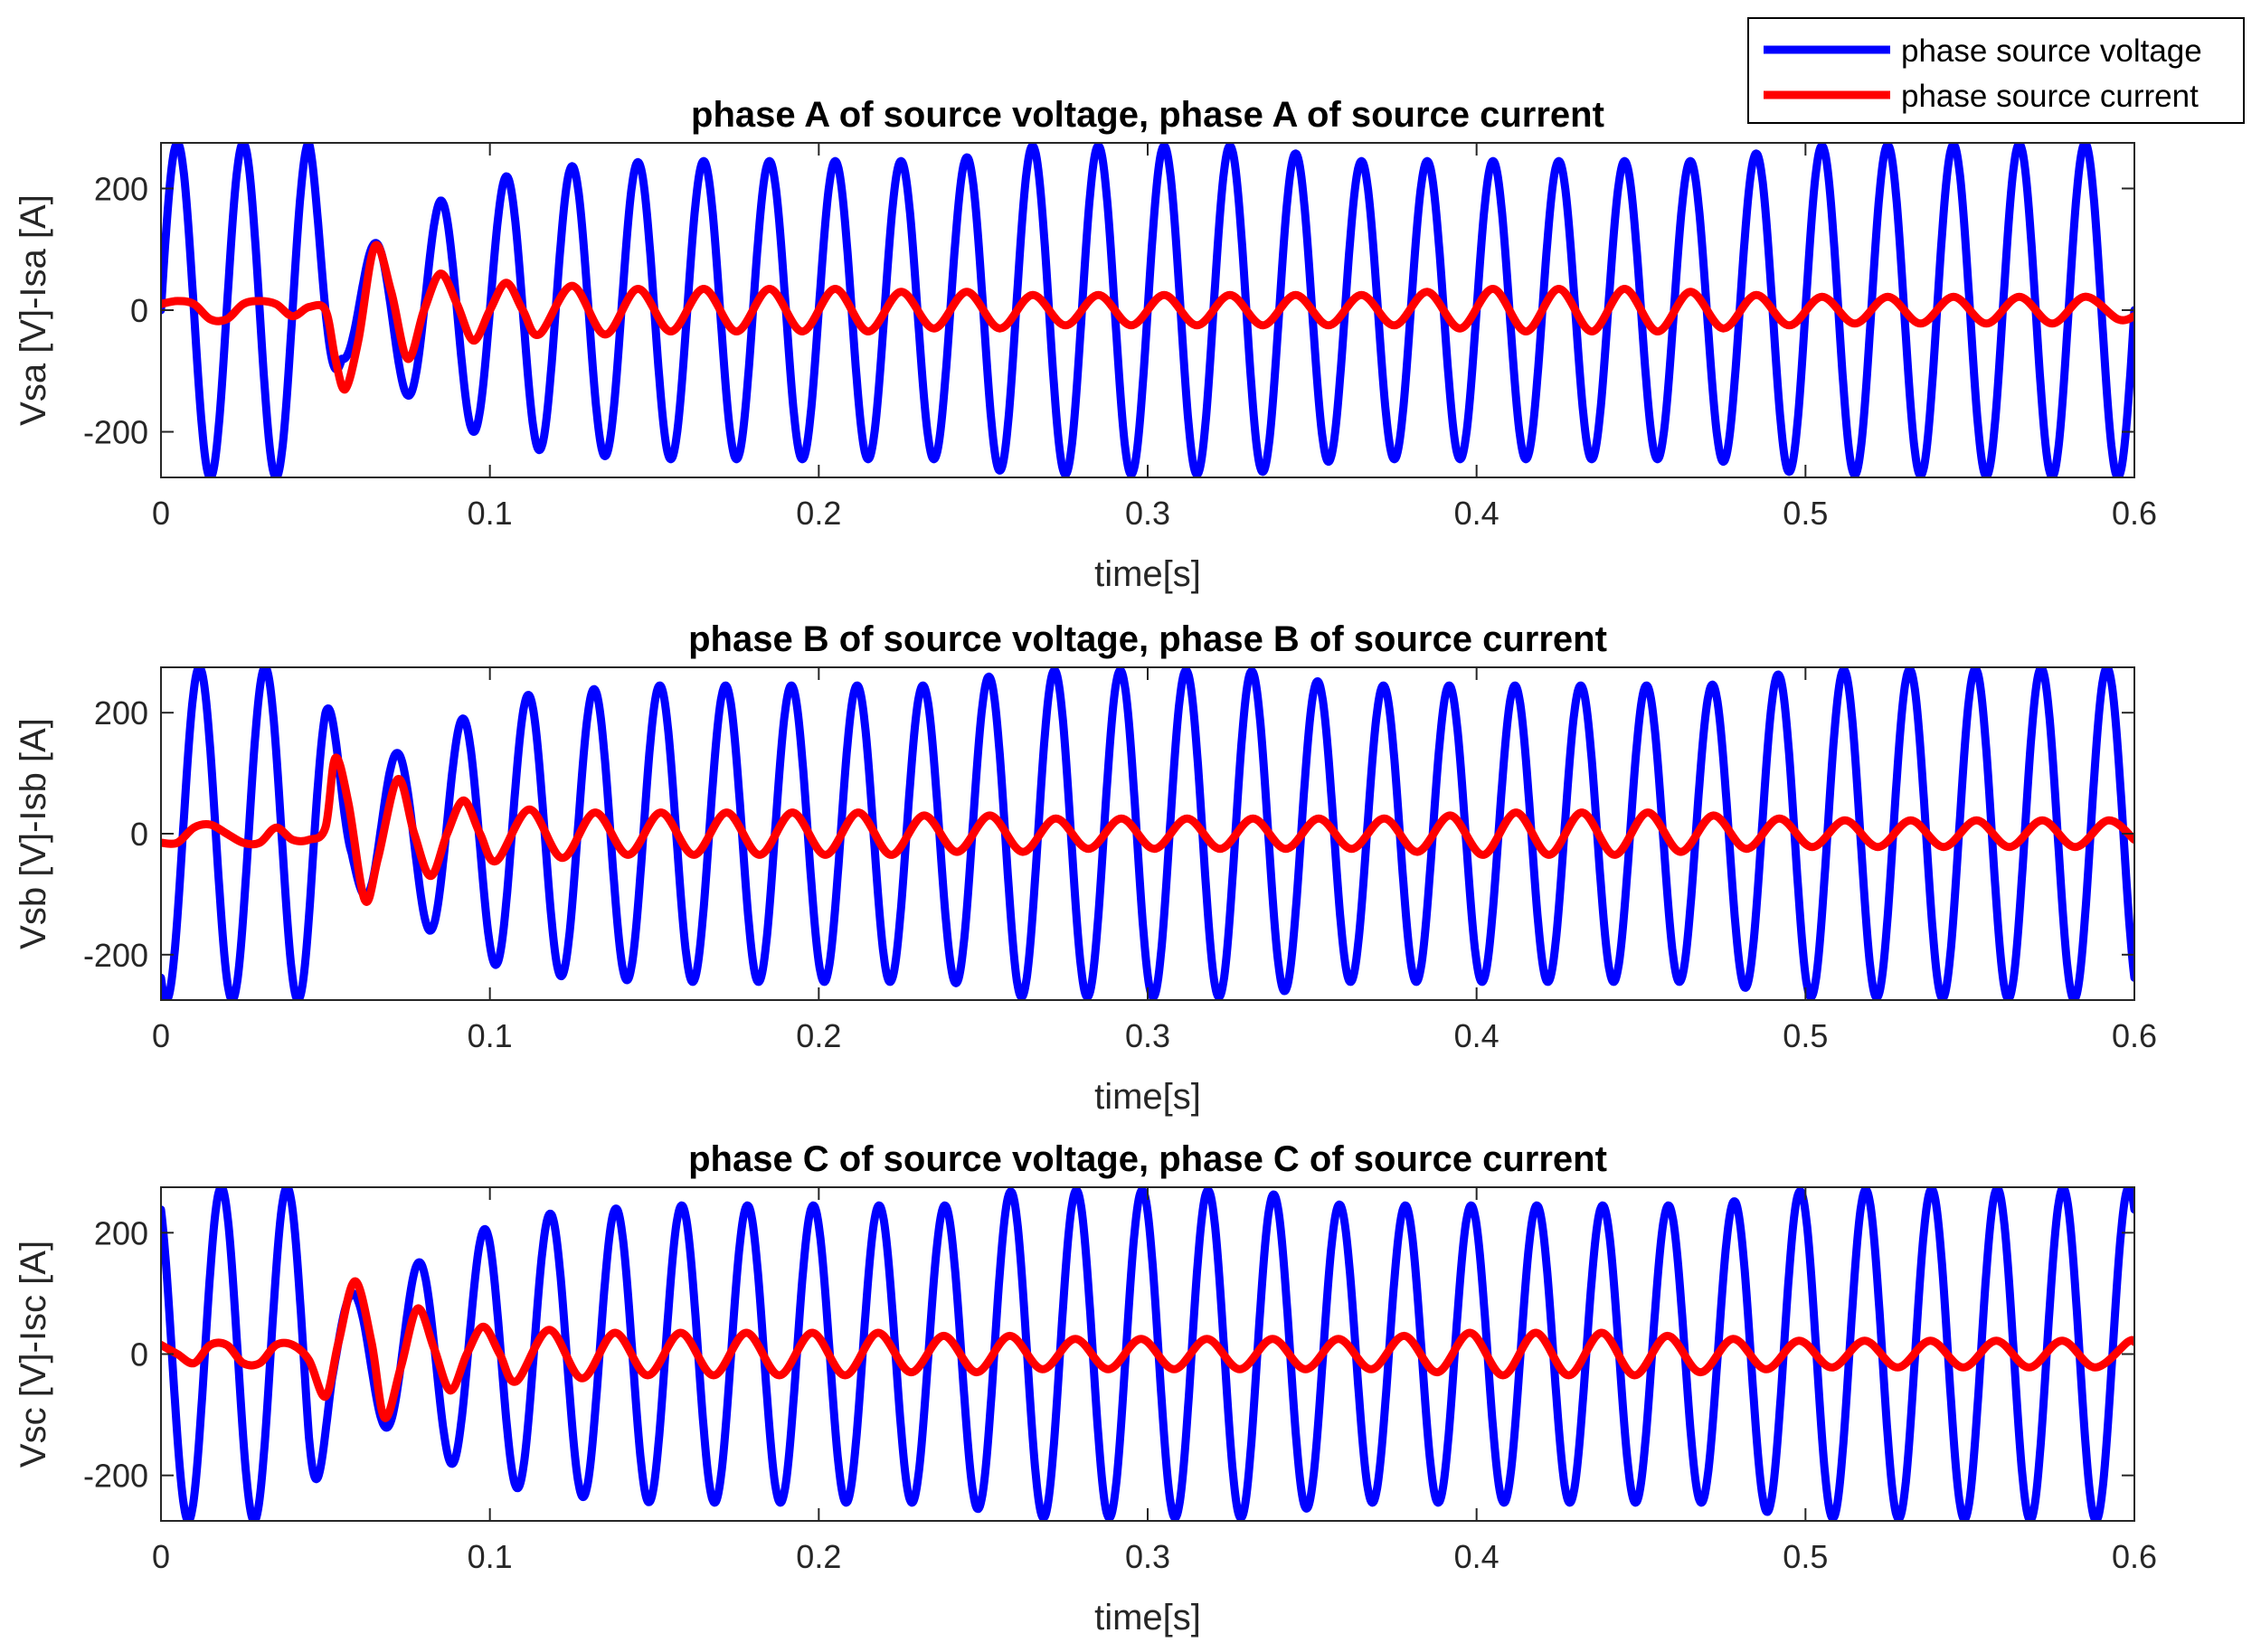  I want to click on y-axis-label: Vsc [V]-Isc [A], so click(33, 1354).